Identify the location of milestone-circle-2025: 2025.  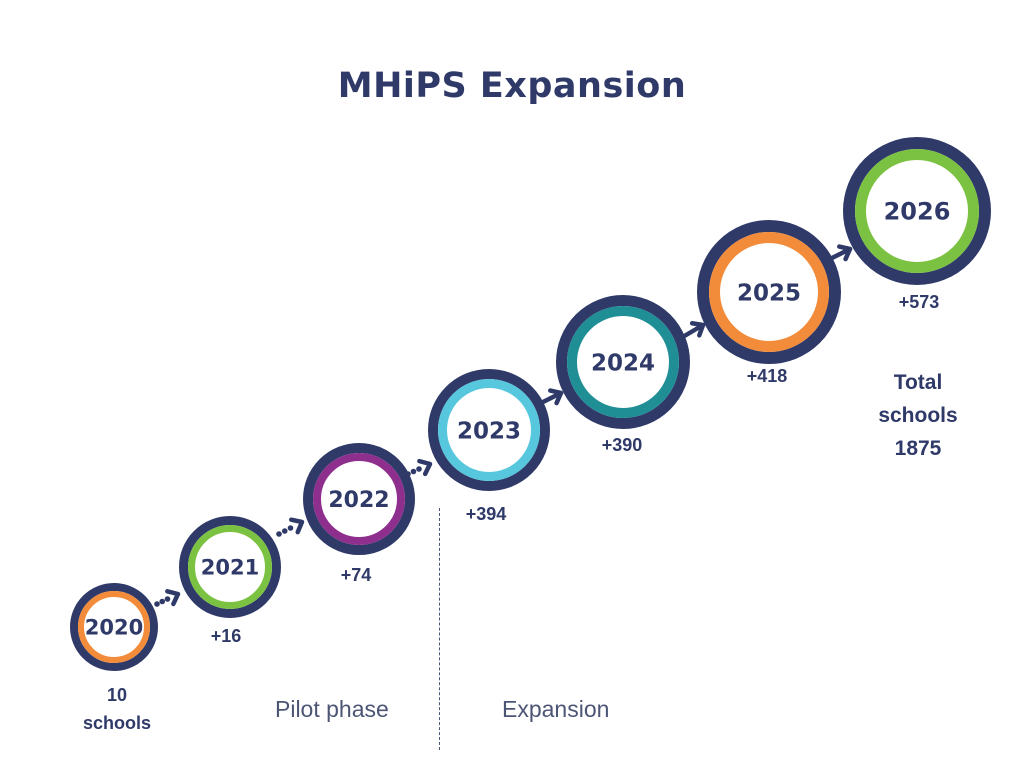
(769, 292).